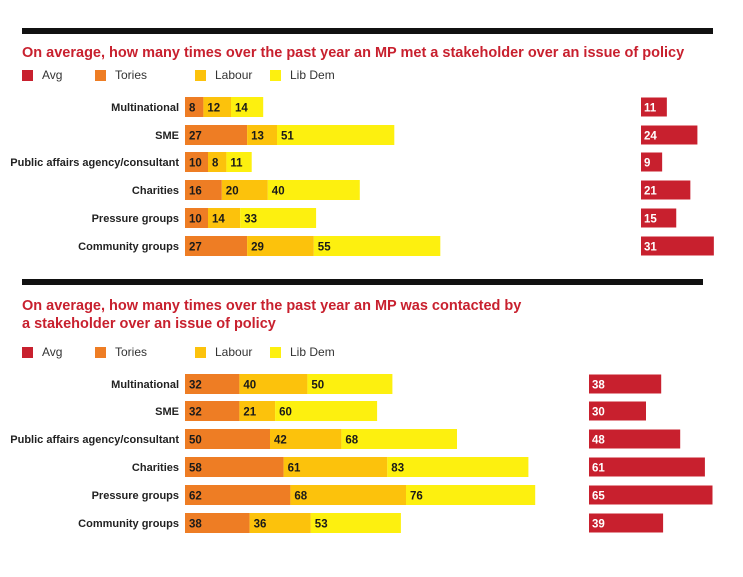  What do you see at coordinates (145, 385) in the screenshot?
I see `category-label: Multinational` at bounding box center [145, 385].